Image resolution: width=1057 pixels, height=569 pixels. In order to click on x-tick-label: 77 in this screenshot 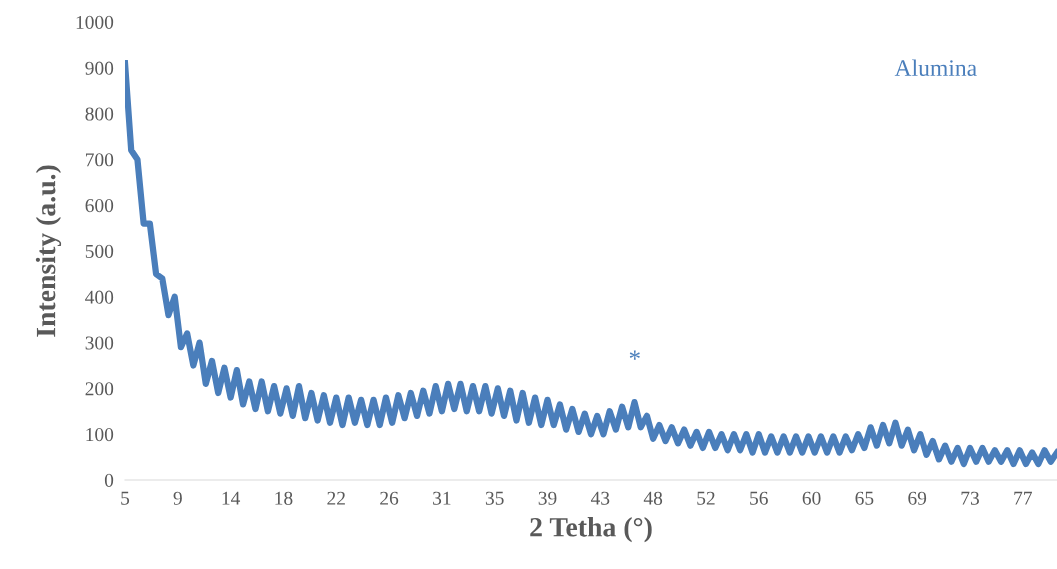, I will do `click(1023, 498)`.